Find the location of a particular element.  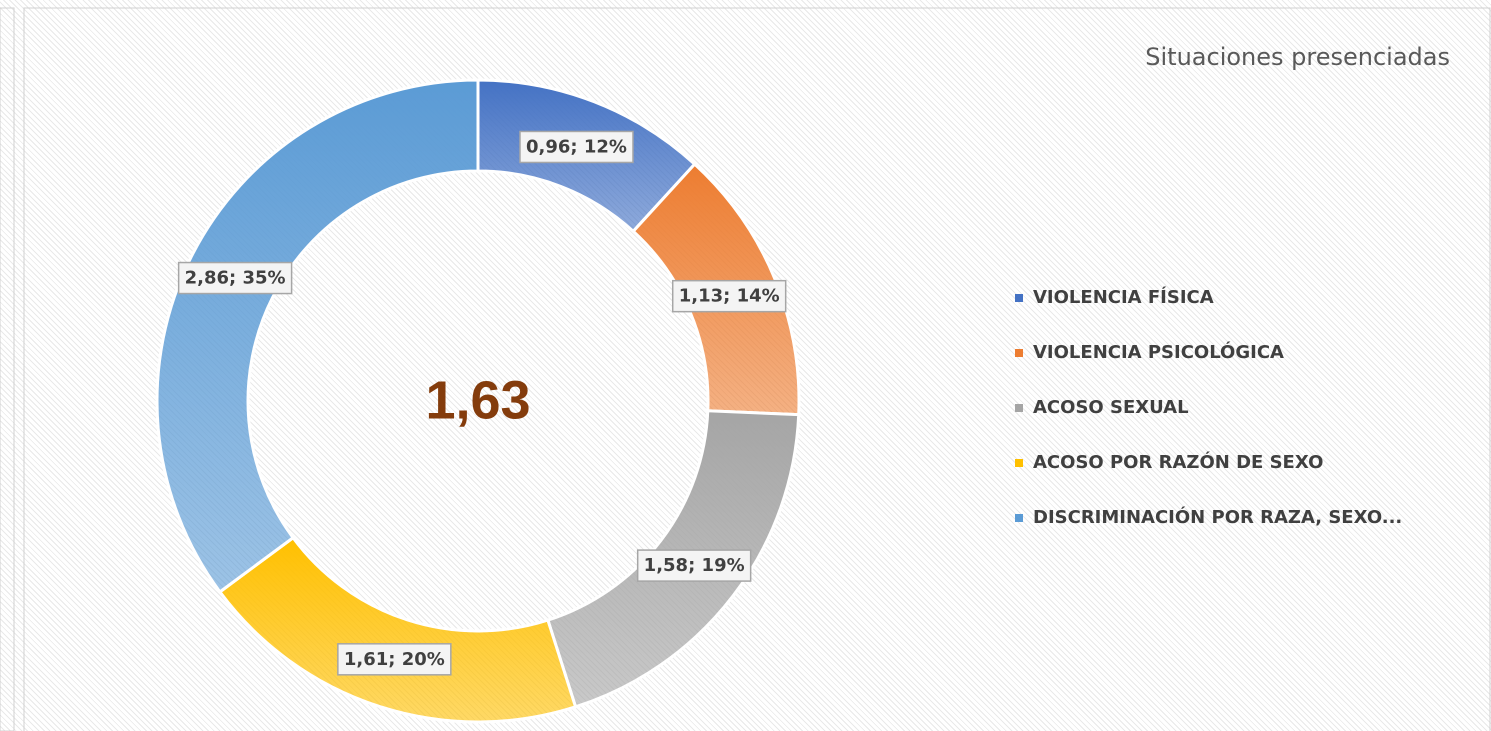

legend-label: ACOSO SEXUAL is located at coordinates (1111, 407).